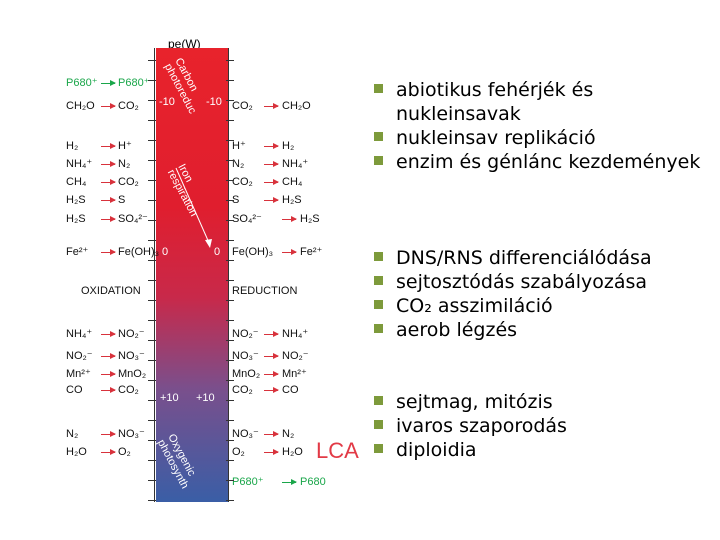 Image resolution: width=720 pixels, height=540 pixels. I want to click on list-item: diploidia, so click(470, 450).